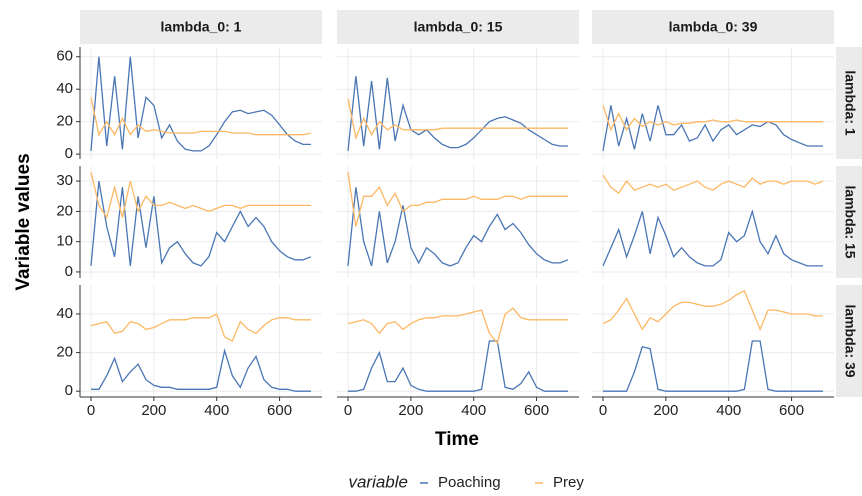  Describe the element at coordinates (378, 481) in the screenshot. I see `legend-title: variable` at that location.